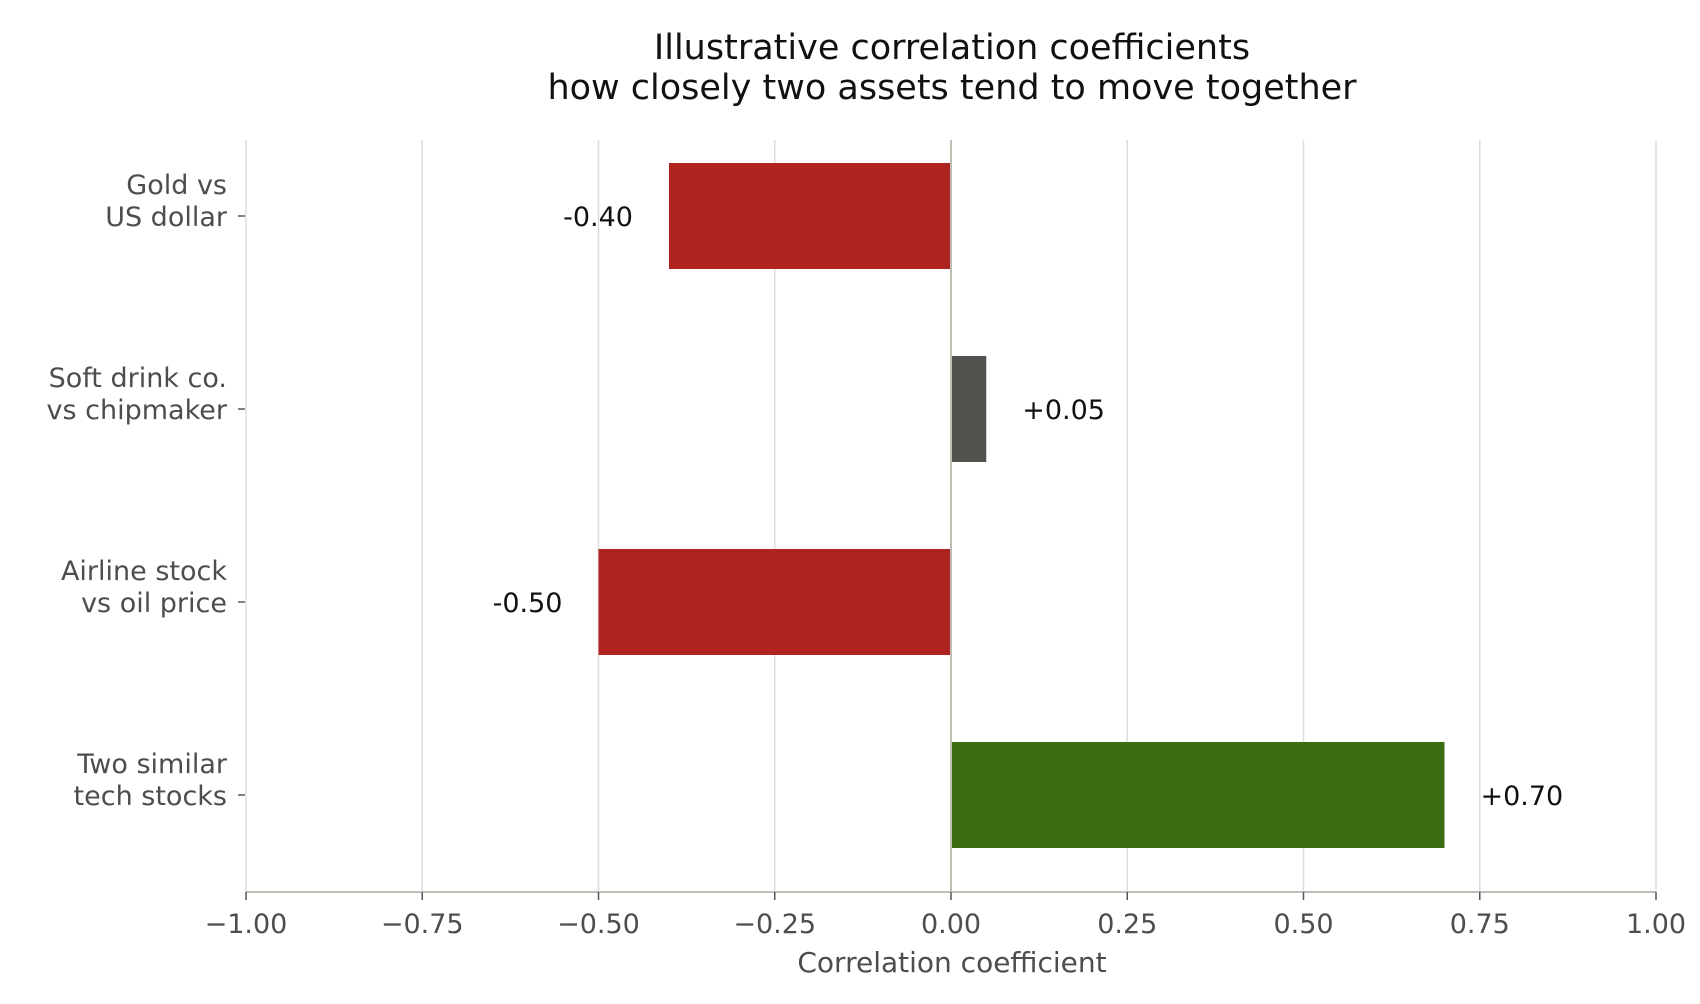 Image resolution: width=1700 pixels, height=1004 pixels. I want to click on category-label: Airline stock vs oil price, so click(144, 587).